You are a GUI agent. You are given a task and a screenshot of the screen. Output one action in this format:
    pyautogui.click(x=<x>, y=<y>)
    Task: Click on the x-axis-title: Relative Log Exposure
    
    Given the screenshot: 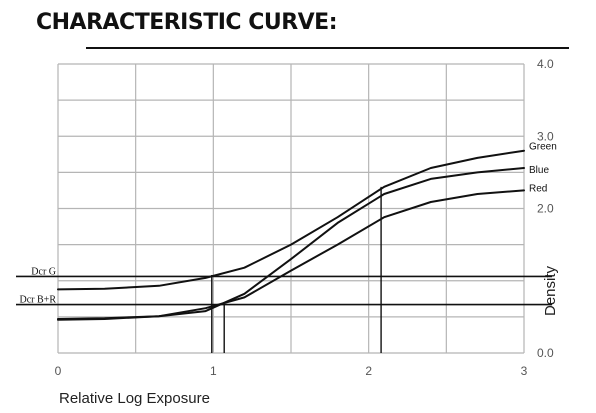 What is the action you would take?
    pyautogui.click(x=134, y=398)
    